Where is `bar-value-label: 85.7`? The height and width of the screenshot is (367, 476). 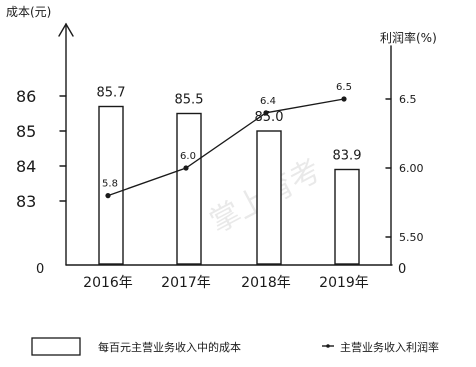
bar-value-label: 85.7 is located at coordinates (111, 93).